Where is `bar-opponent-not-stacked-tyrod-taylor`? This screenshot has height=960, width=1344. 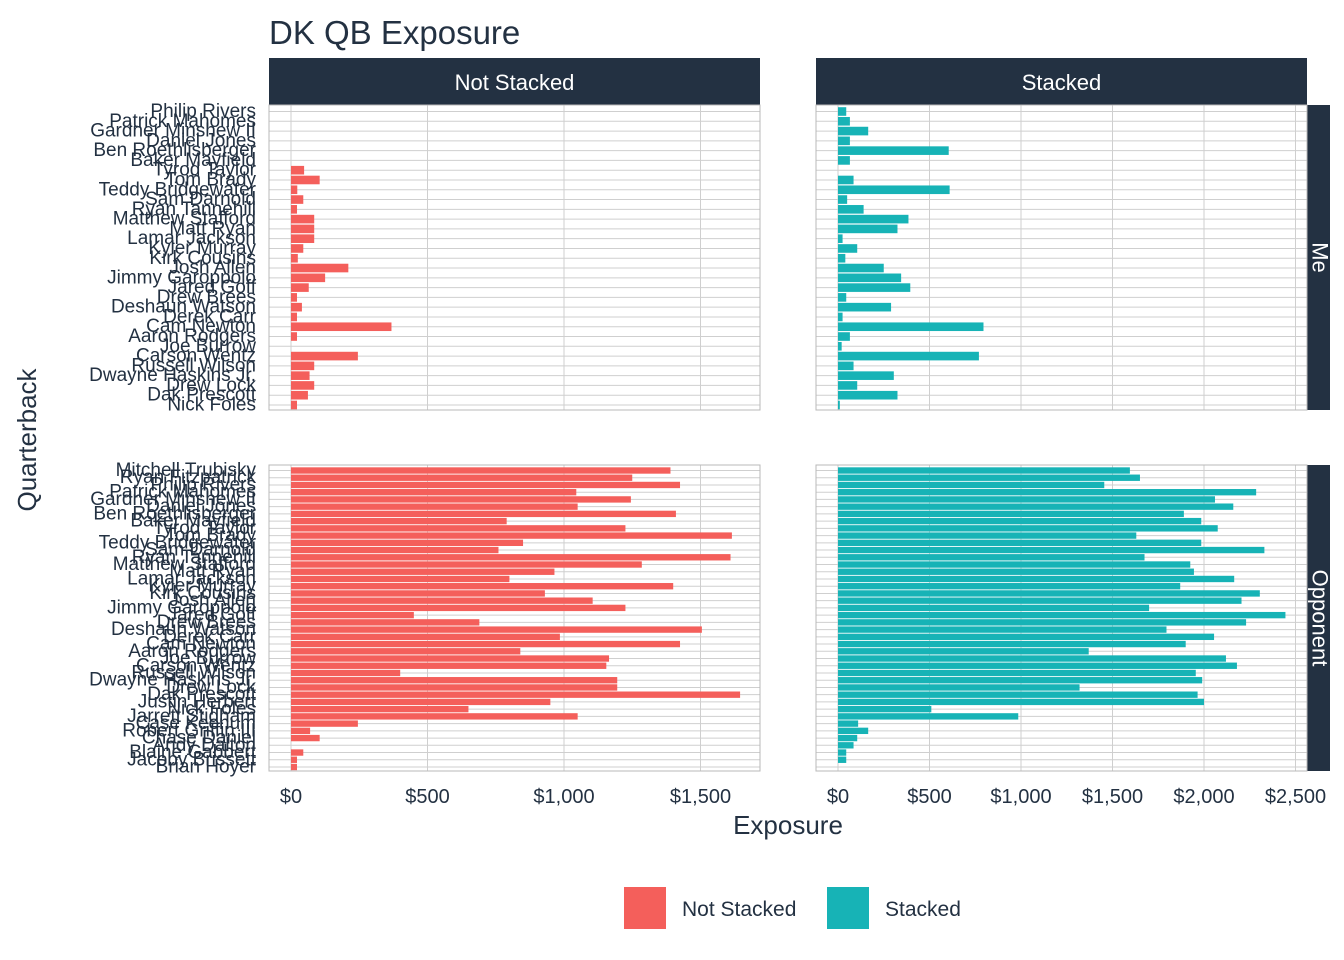
bar-opponent-not-stacked-tyrod-taylor is located at coordinates (458, 528).